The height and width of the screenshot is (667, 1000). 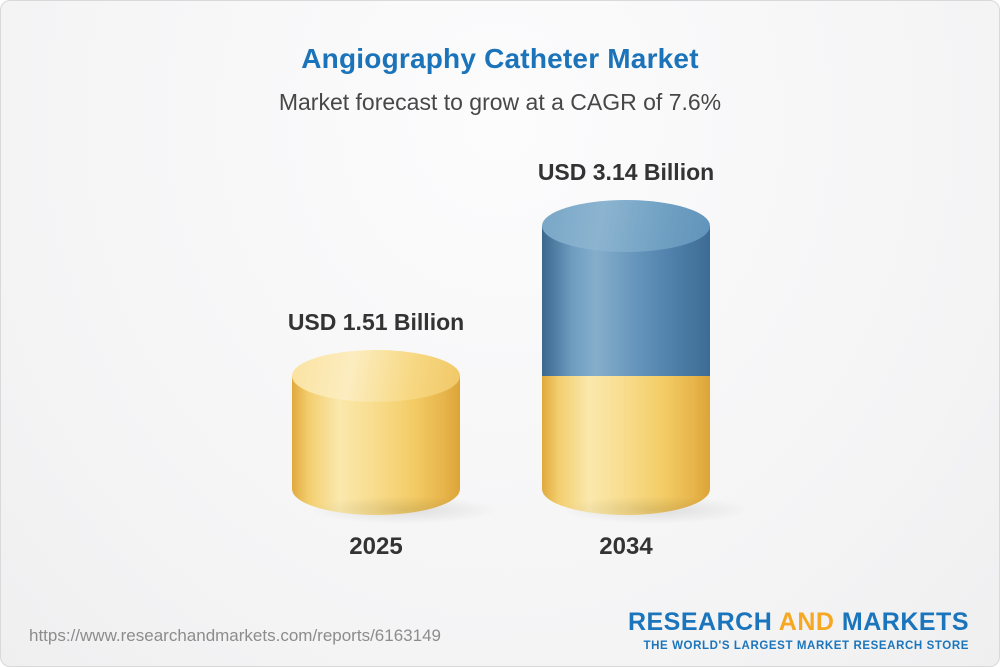 What do you see at coordinates (655, 510) in the screenshot?
I see `bar-shadow-2034` at bounding box center [655, 510].